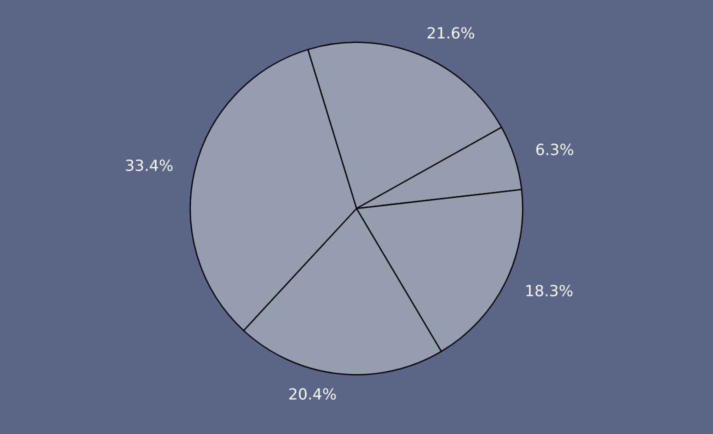 Image resolution: width=713 pixels, height=434 pixels. I want to click on data-label: 18.3%, so click(549, 290).